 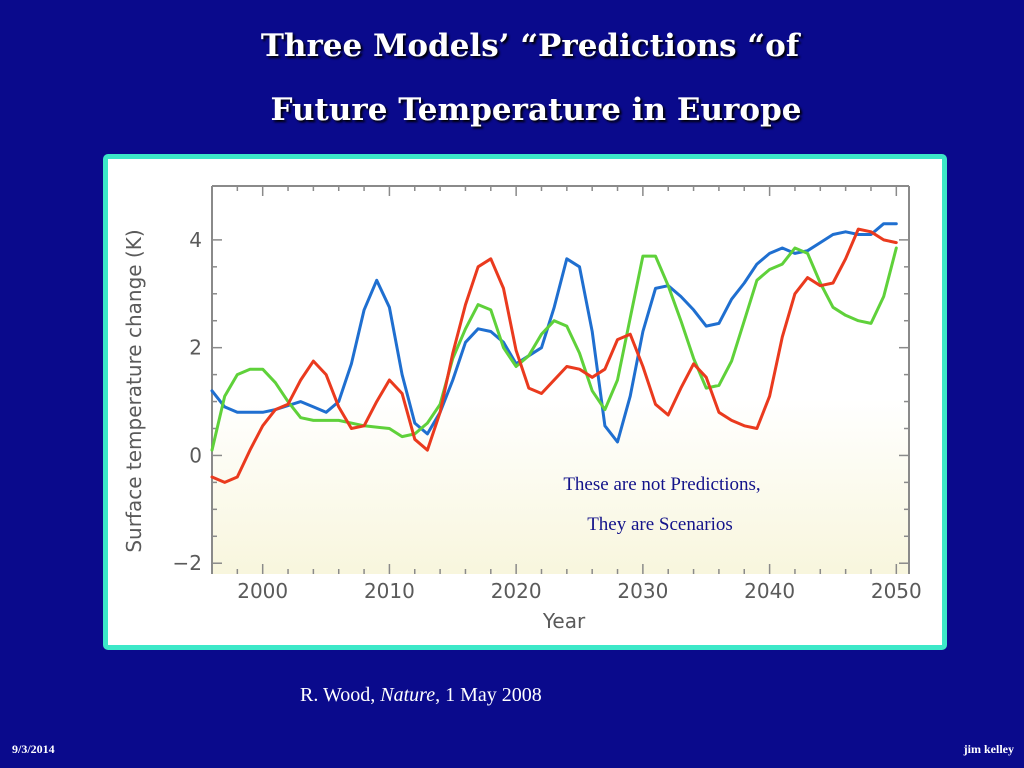 What do you see at coordinates (195, 240) in the screenshot?
I see `y-tick-label: 4` at bounding box center [195, 240].